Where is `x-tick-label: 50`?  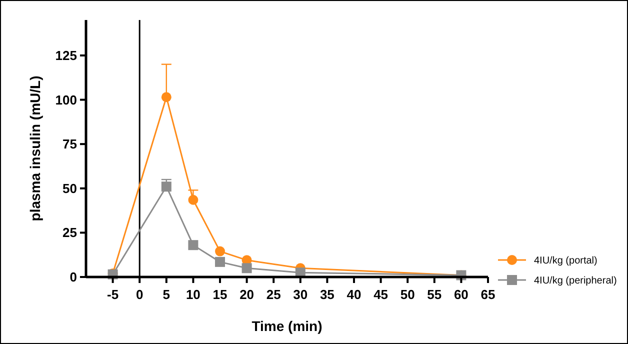 x-tick-label: 50 is located at coordinates (407, 294).